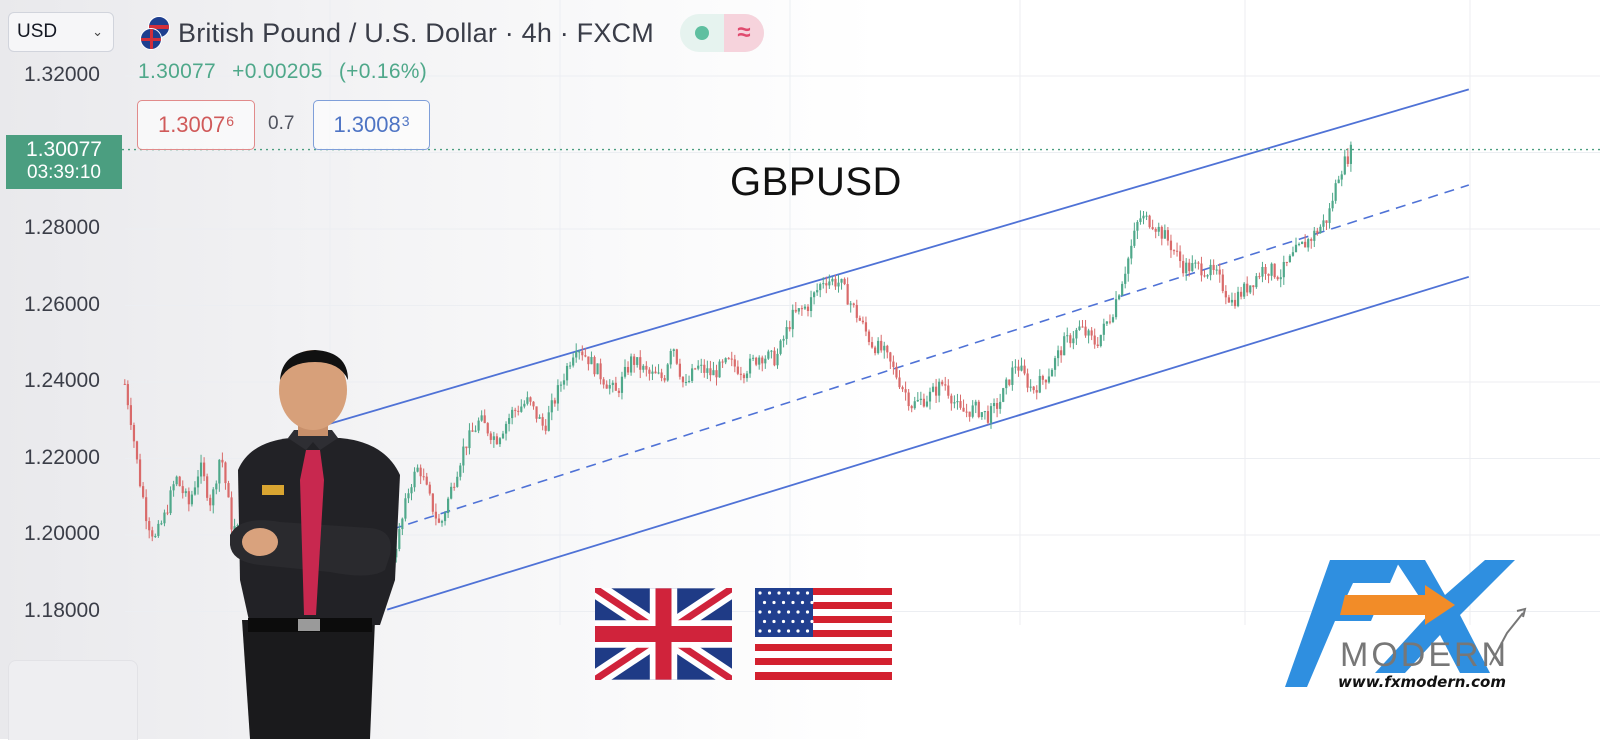  What do you see at coordinates (371, 125) in the screenshot?
I see `buy-button: 1.3008 3` at bounding box center [371, 125].